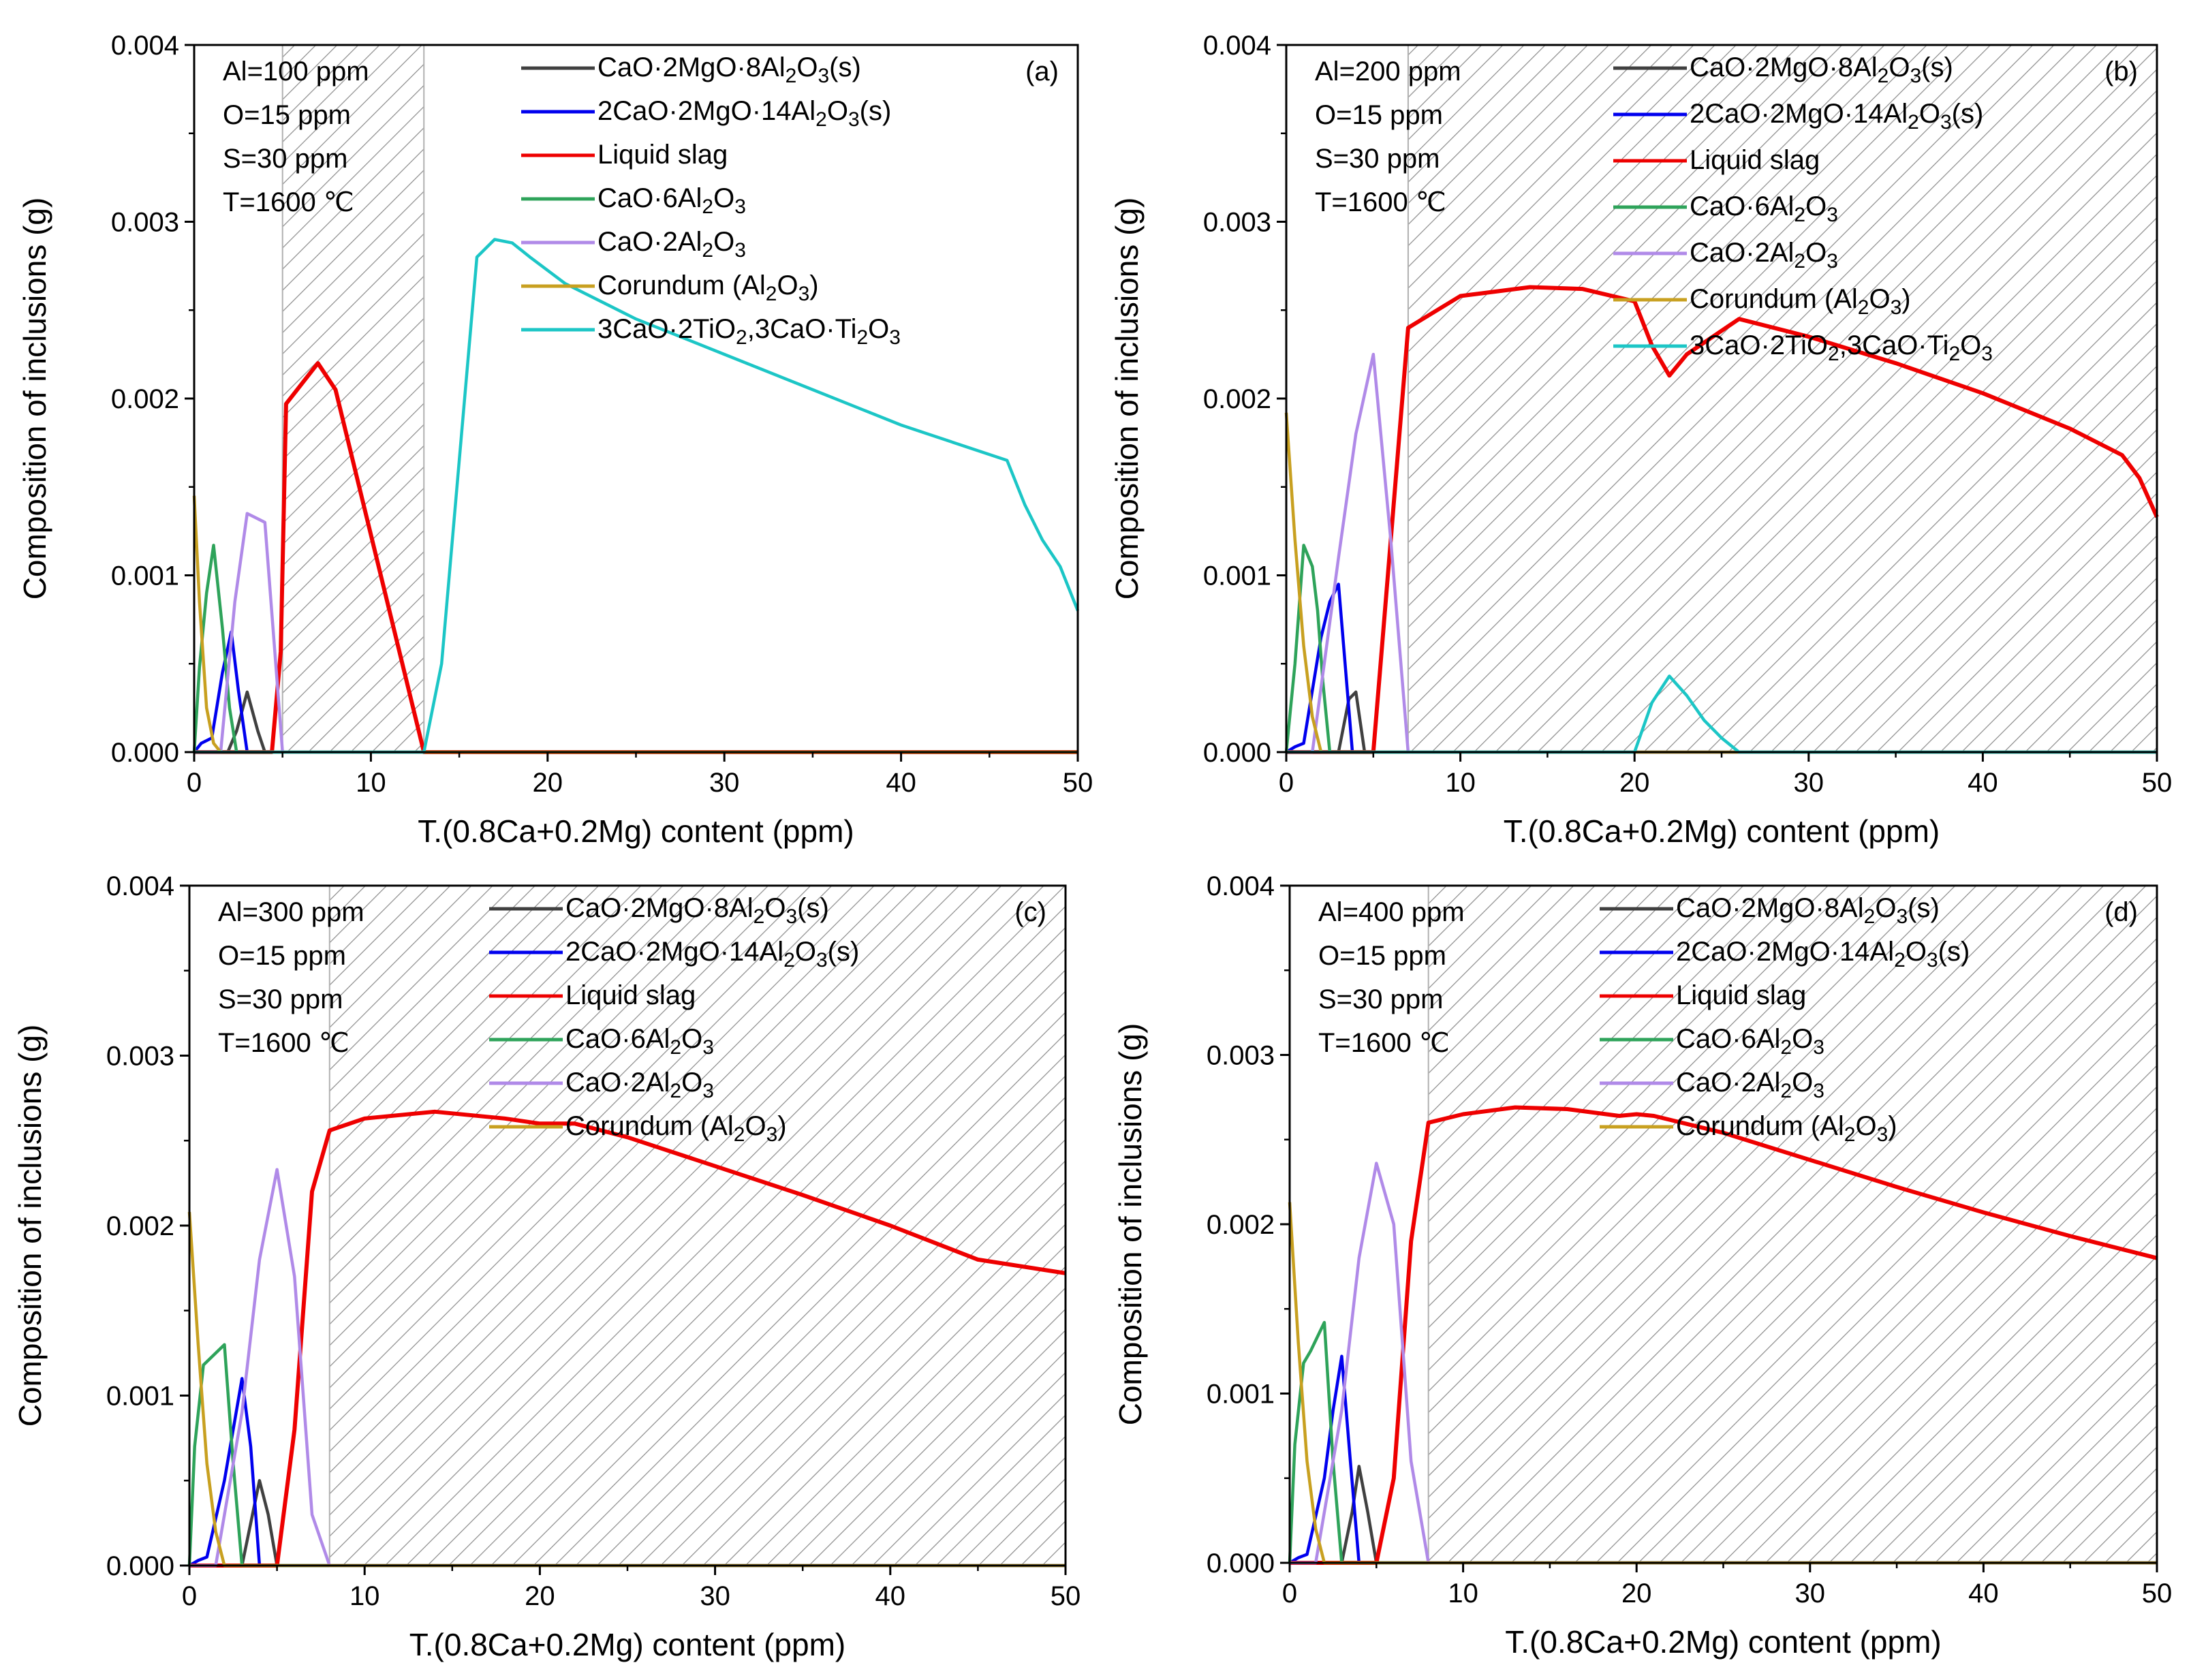  I want to click on condition-label: Al=300 ppm, so click(291, 912).